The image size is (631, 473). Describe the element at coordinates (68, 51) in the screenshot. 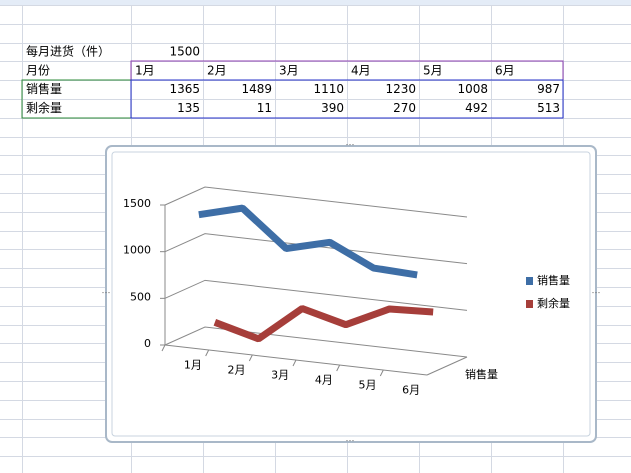

I see `cell: 每月进货（件）` at that location.